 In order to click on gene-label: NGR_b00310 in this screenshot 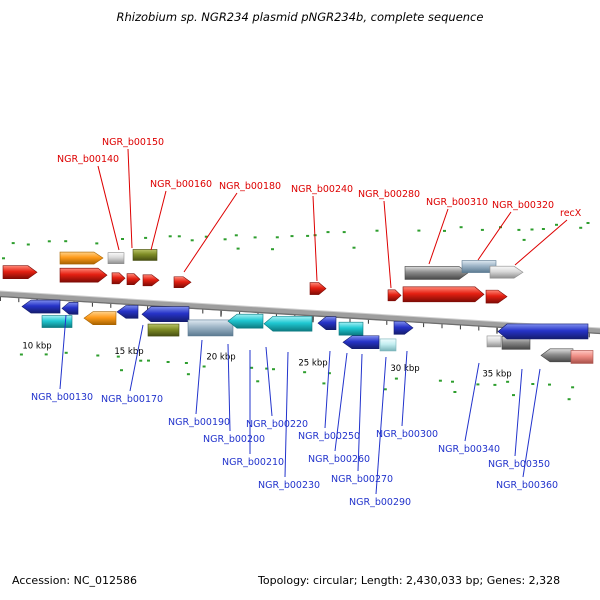, I will do `click(457, 202)`.